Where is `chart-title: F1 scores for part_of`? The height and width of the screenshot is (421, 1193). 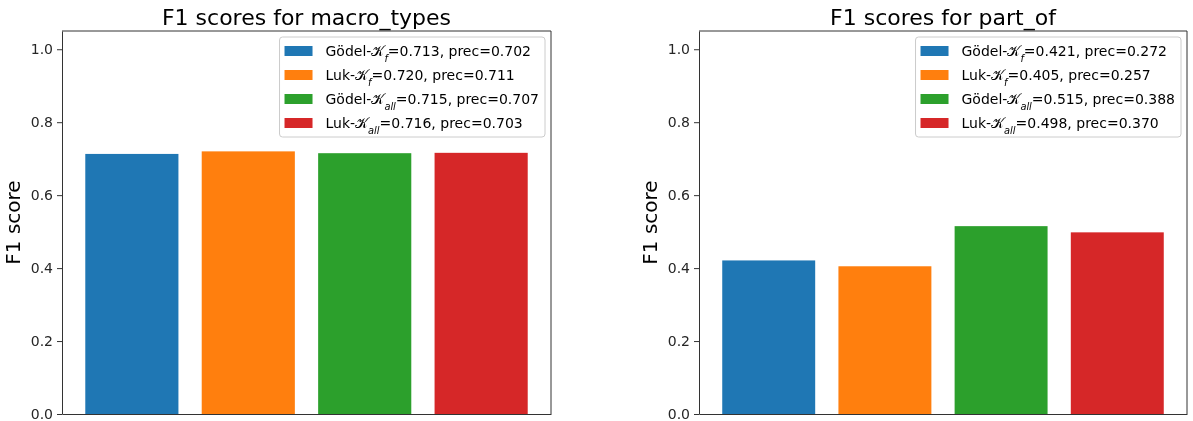
chart-title: F1 scores for part_of is located at coordinates (944, 18).